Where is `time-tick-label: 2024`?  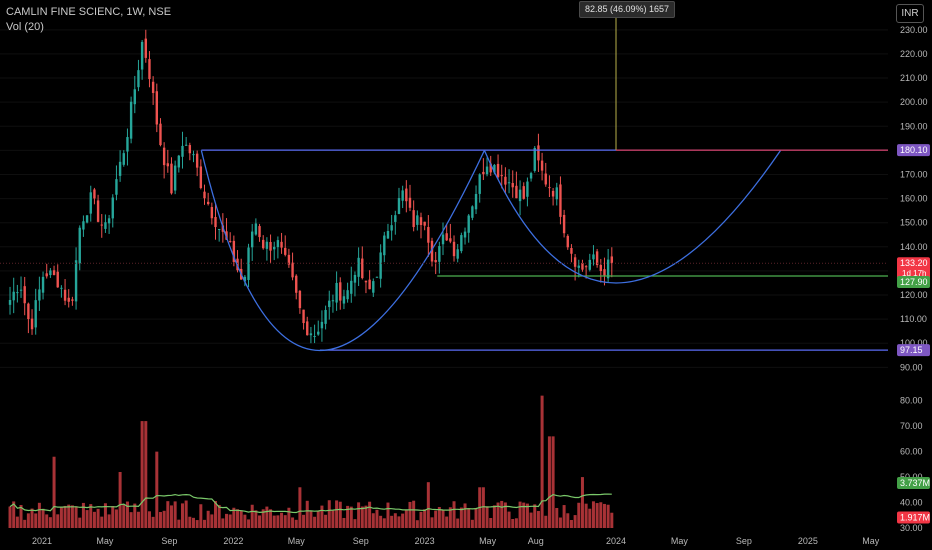 time-tick-label: 2024 is located at coordinates (616, 541).